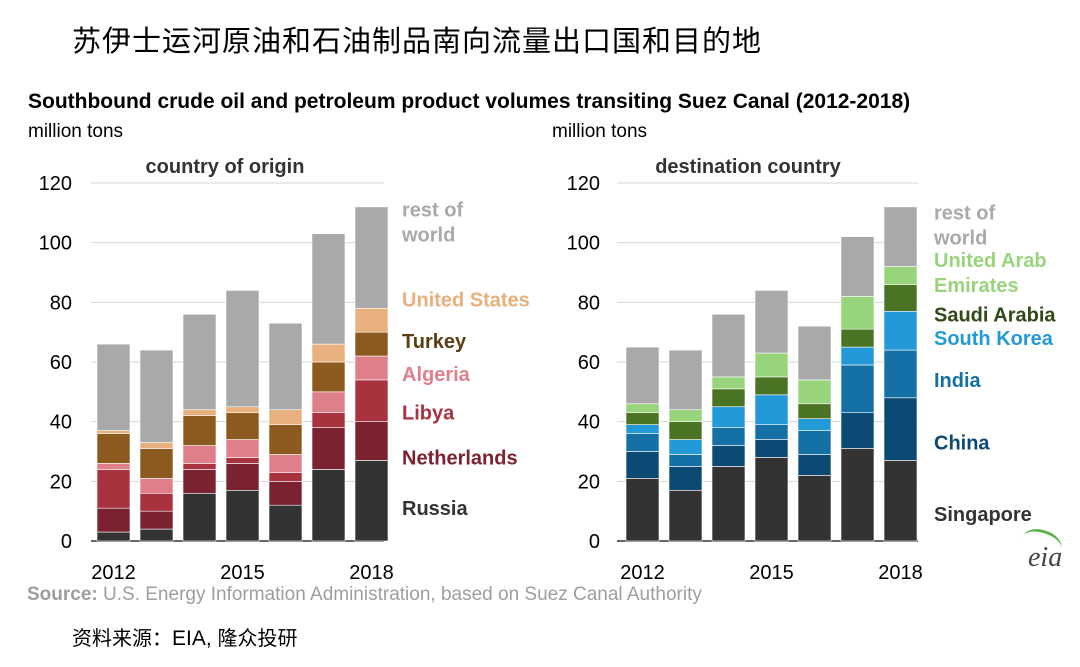  I want to click on y-tick-label: 100, so click(55, 244).